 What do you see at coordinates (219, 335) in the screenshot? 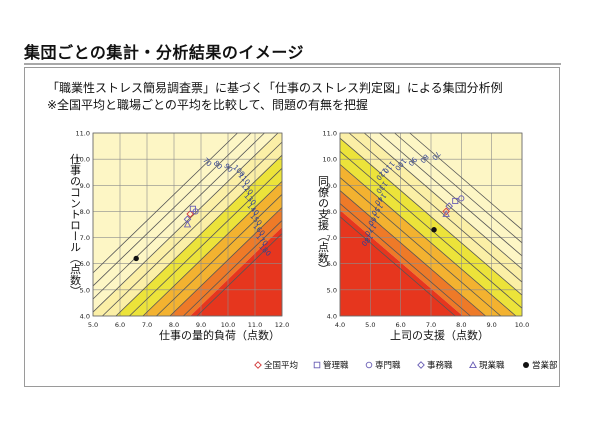
I see `x-axis-title: 仕事の量的負荷（点数）` at bounding box center [219, 335].